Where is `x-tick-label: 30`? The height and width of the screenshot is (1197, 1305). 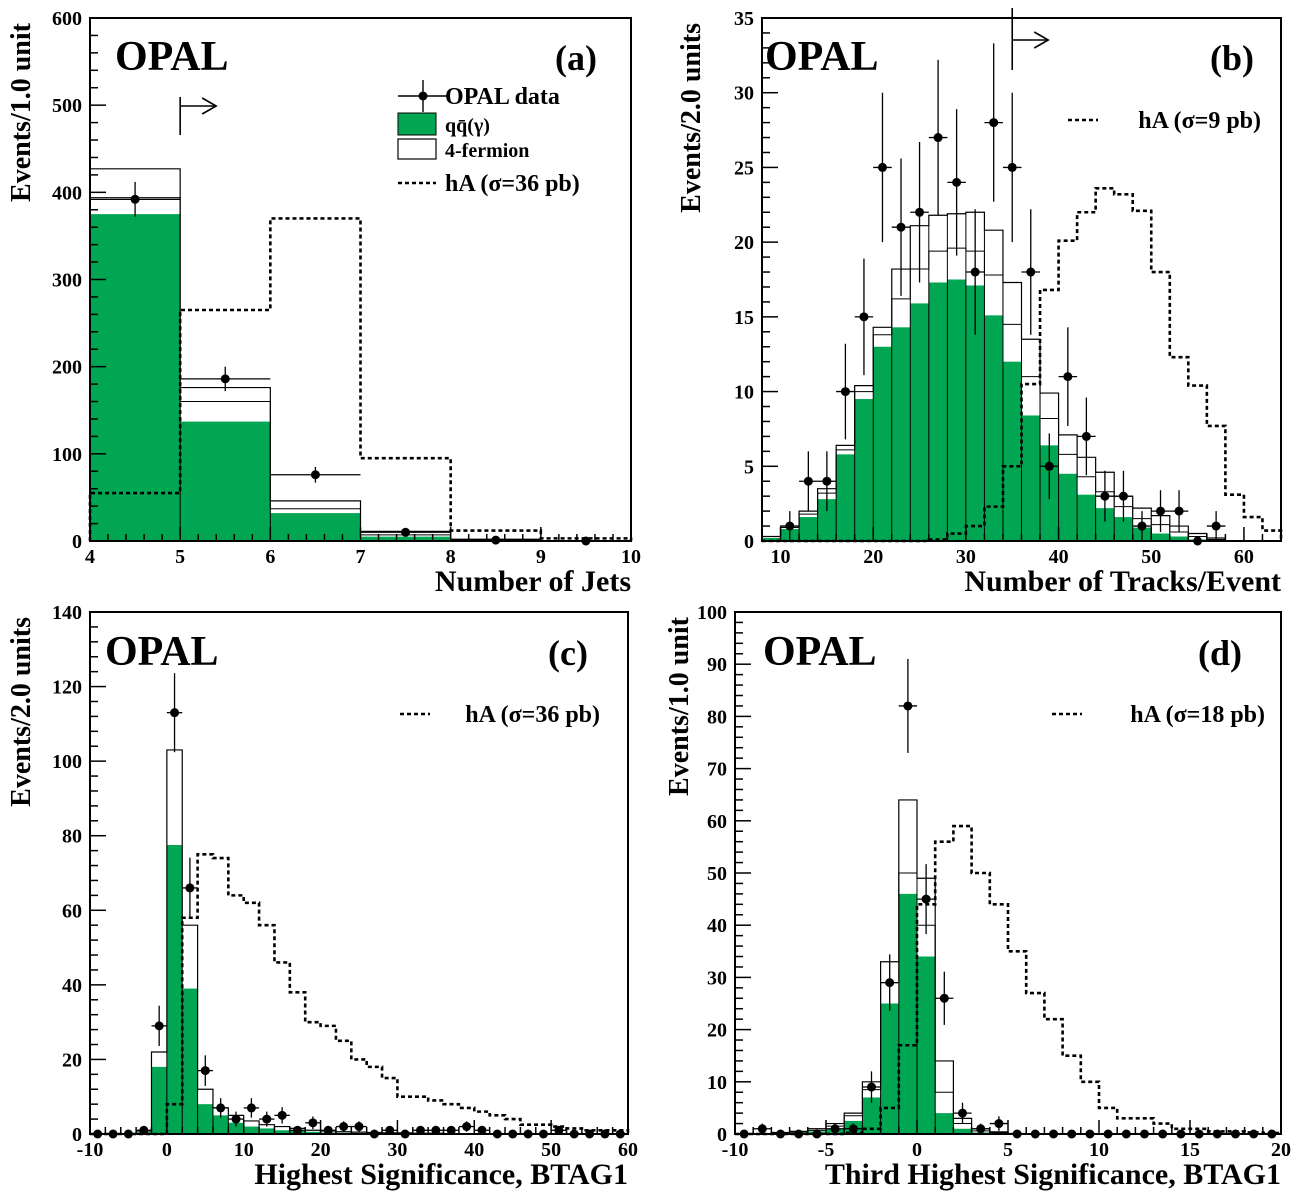 x-tick-label: 30 is located at coordinates (966, 557).